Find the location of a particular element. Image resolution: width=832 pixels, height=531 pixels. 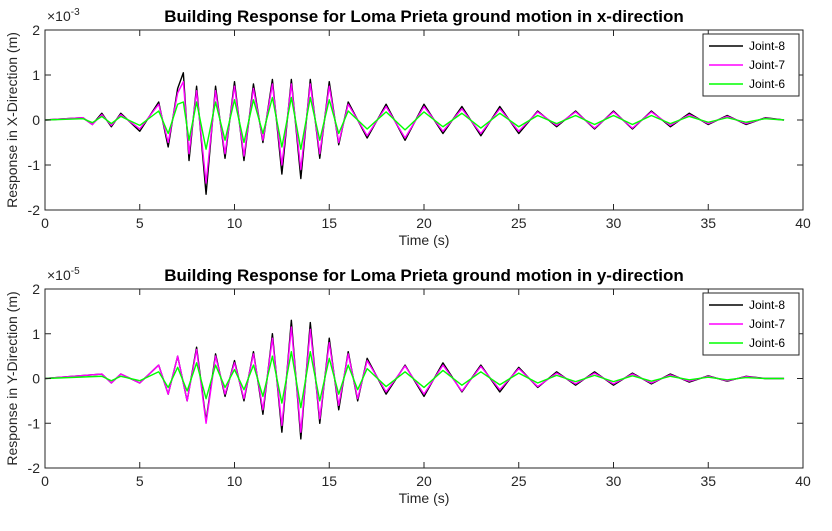

exponent-label: ×10⁻³ is located at coordinates (63, 15).